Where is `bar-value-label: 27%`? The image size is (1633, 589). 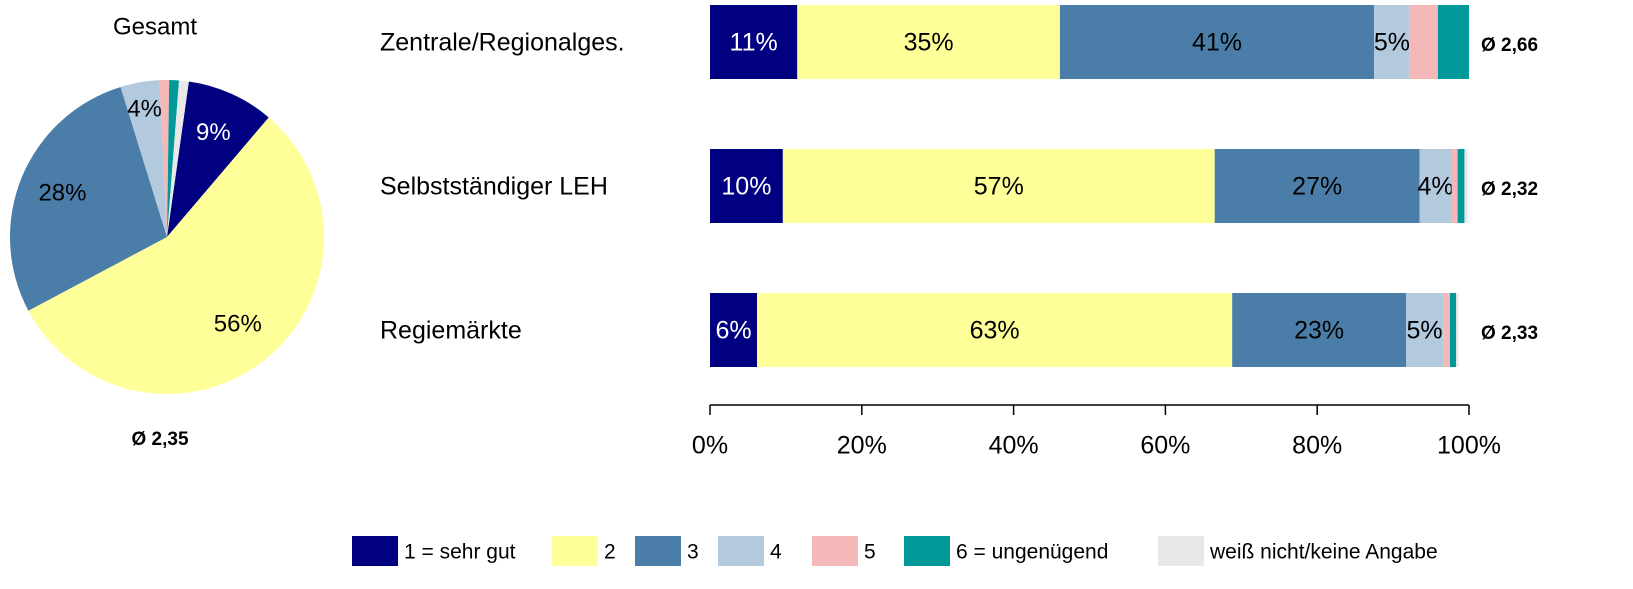 bar-value-label: 27% is located at coordinates (1317, 187).